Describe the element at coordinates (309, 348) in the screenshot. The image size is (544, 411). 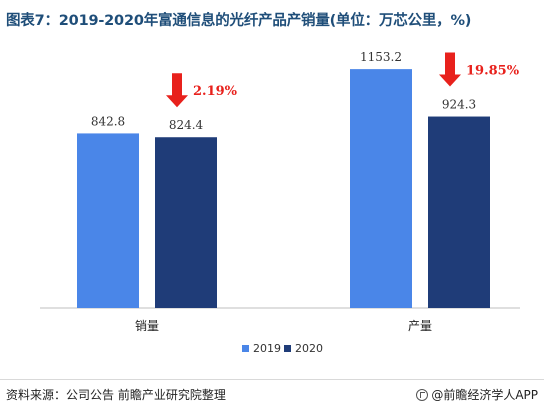
I see `legend-label-2020: 2020` at that location.